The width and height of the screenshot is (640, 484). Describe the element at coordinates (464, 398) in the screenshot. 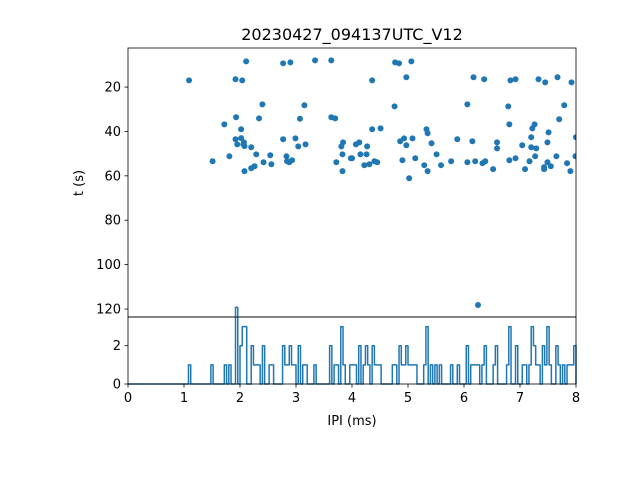

I see `x-tick-label: 6` at that location.